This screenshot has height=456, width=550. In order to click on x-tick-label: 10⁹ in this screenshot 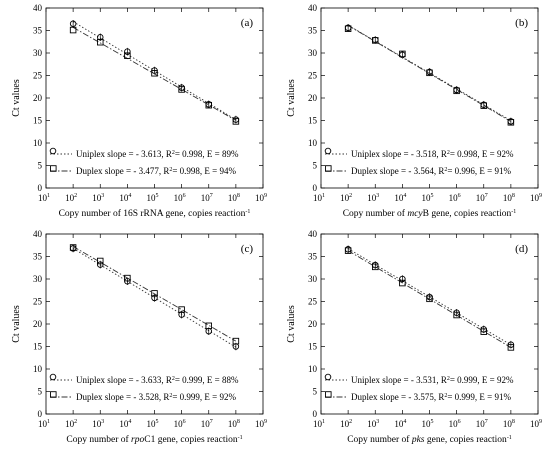, I will do `click(261, 198)`.